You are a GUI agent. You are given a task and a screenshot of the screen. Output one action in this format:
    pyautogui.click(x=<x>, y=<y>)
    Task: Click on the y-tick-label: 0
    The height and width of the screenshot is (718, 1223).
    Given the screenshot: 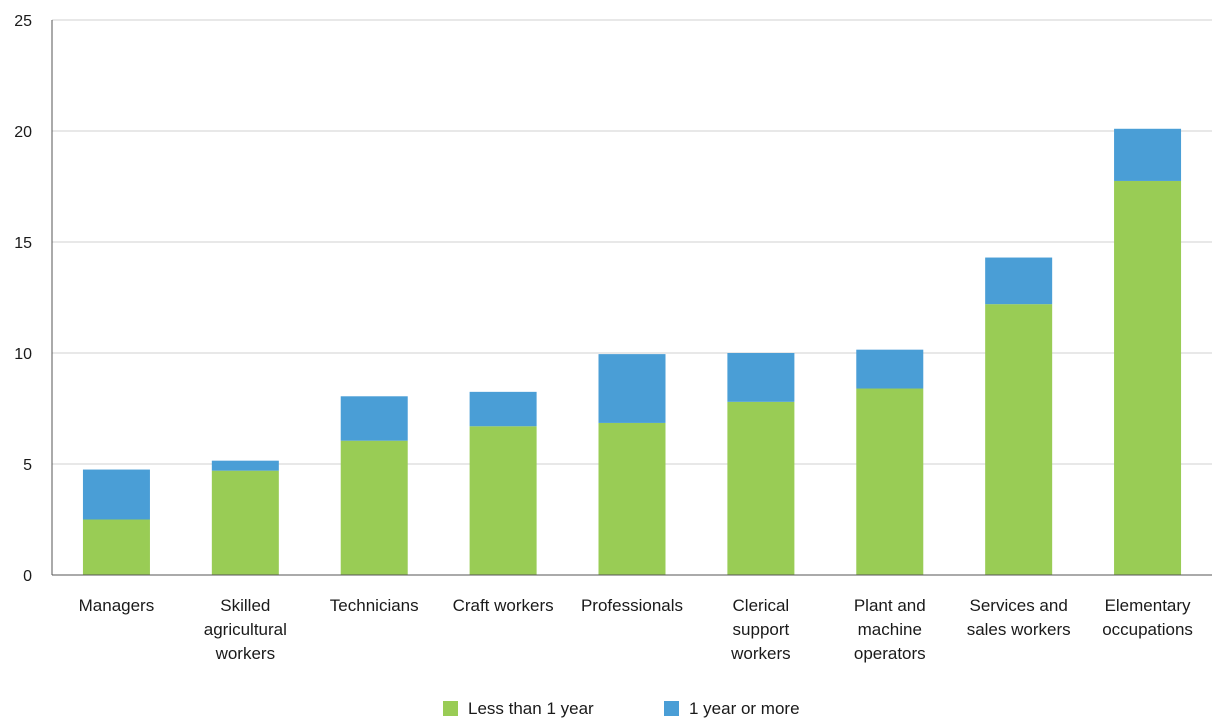 What is the action you would take?
    pyautogui.click(x=27, y=576)
    